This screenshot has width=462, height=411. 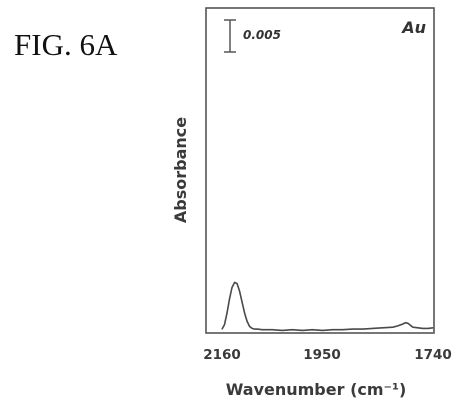 I want to click on y-axis-label: Absorbance, so click(x=180, y=170).